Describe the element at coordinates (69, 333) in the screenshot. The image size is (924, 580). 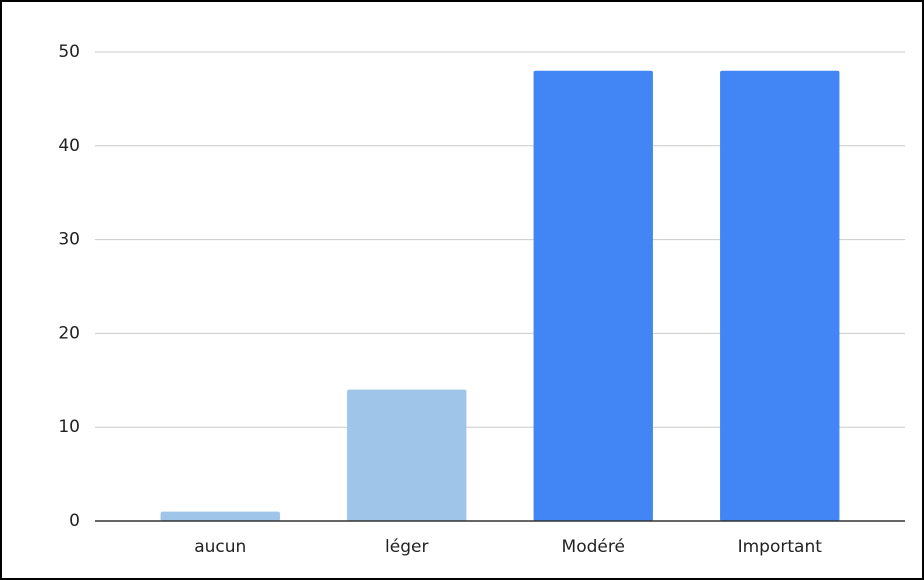
I see `y-tick-label: 20` at that location.